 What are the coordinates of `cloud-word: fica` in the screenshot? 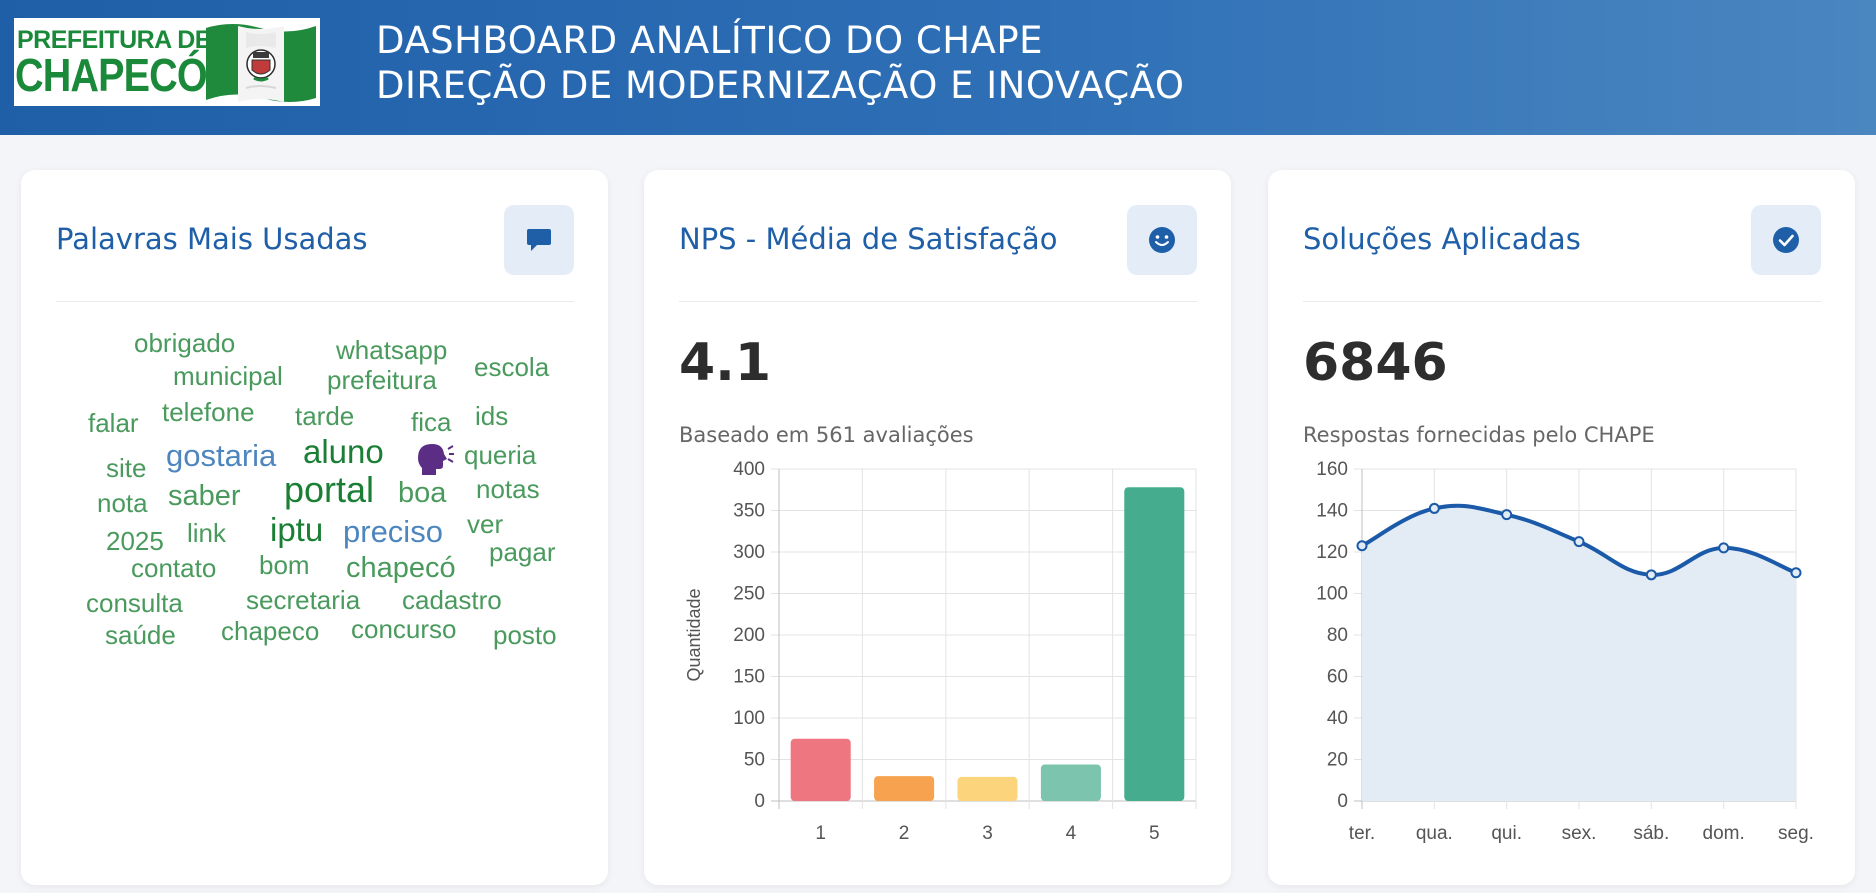 It's located at (431, 422).